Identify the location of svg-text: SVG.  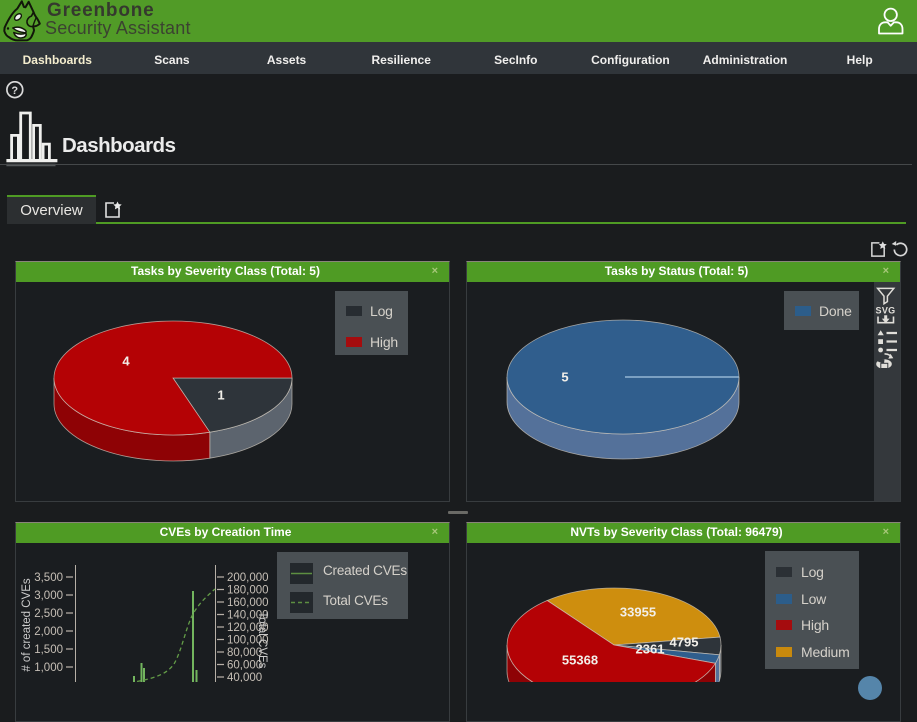
(886, 311).